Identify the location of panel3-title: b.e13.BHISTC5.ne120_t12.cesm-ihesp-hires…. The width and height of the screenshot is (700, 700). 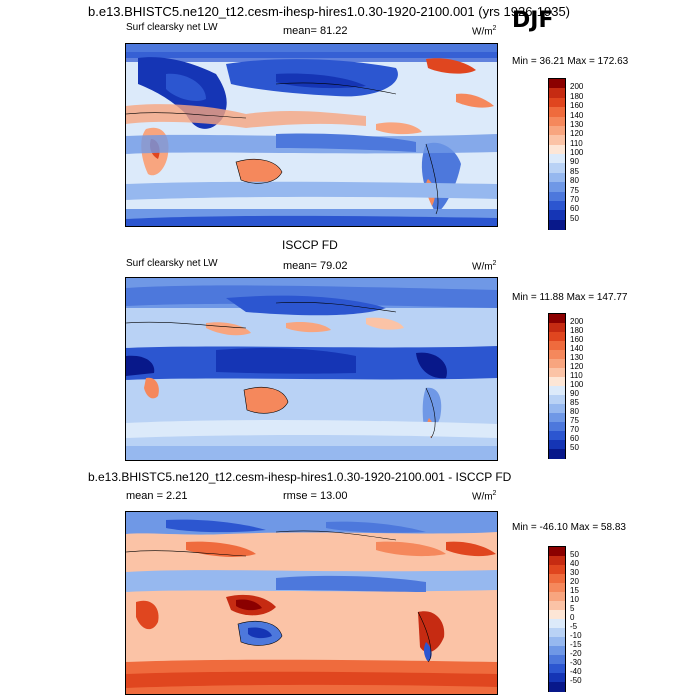
(300, 477).